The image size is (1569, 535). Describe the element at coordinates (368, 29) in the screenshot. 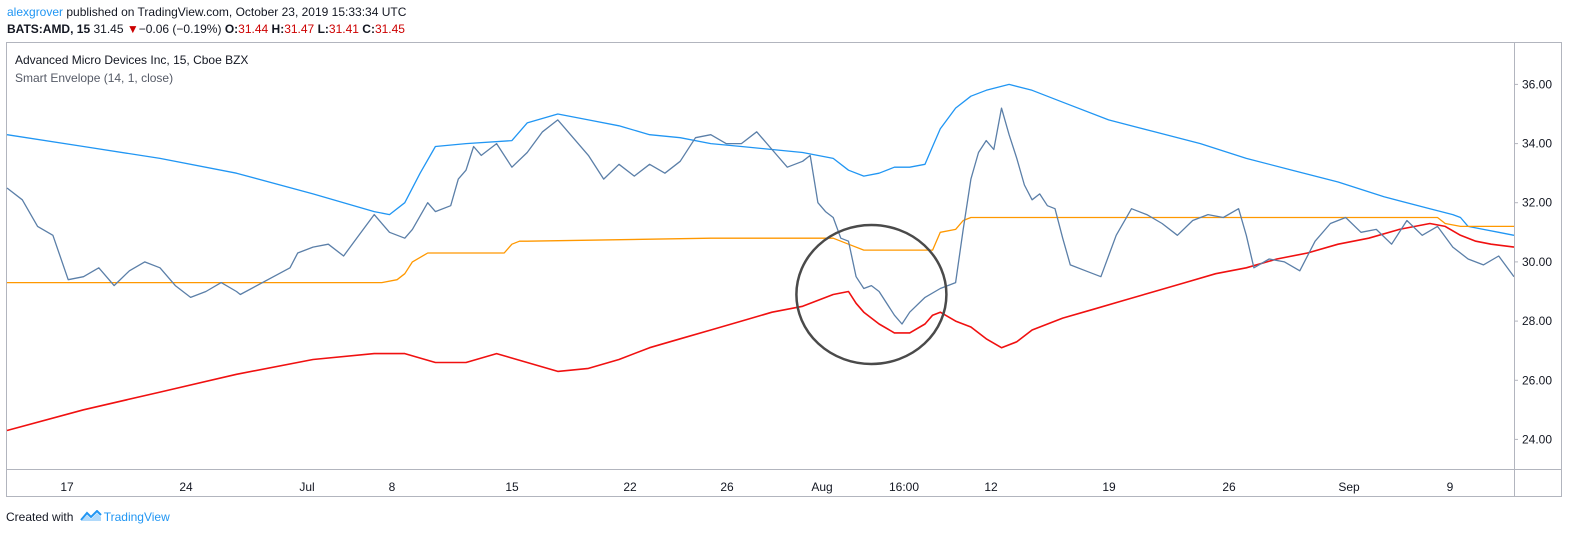

I see `close-label: C:` at that location.